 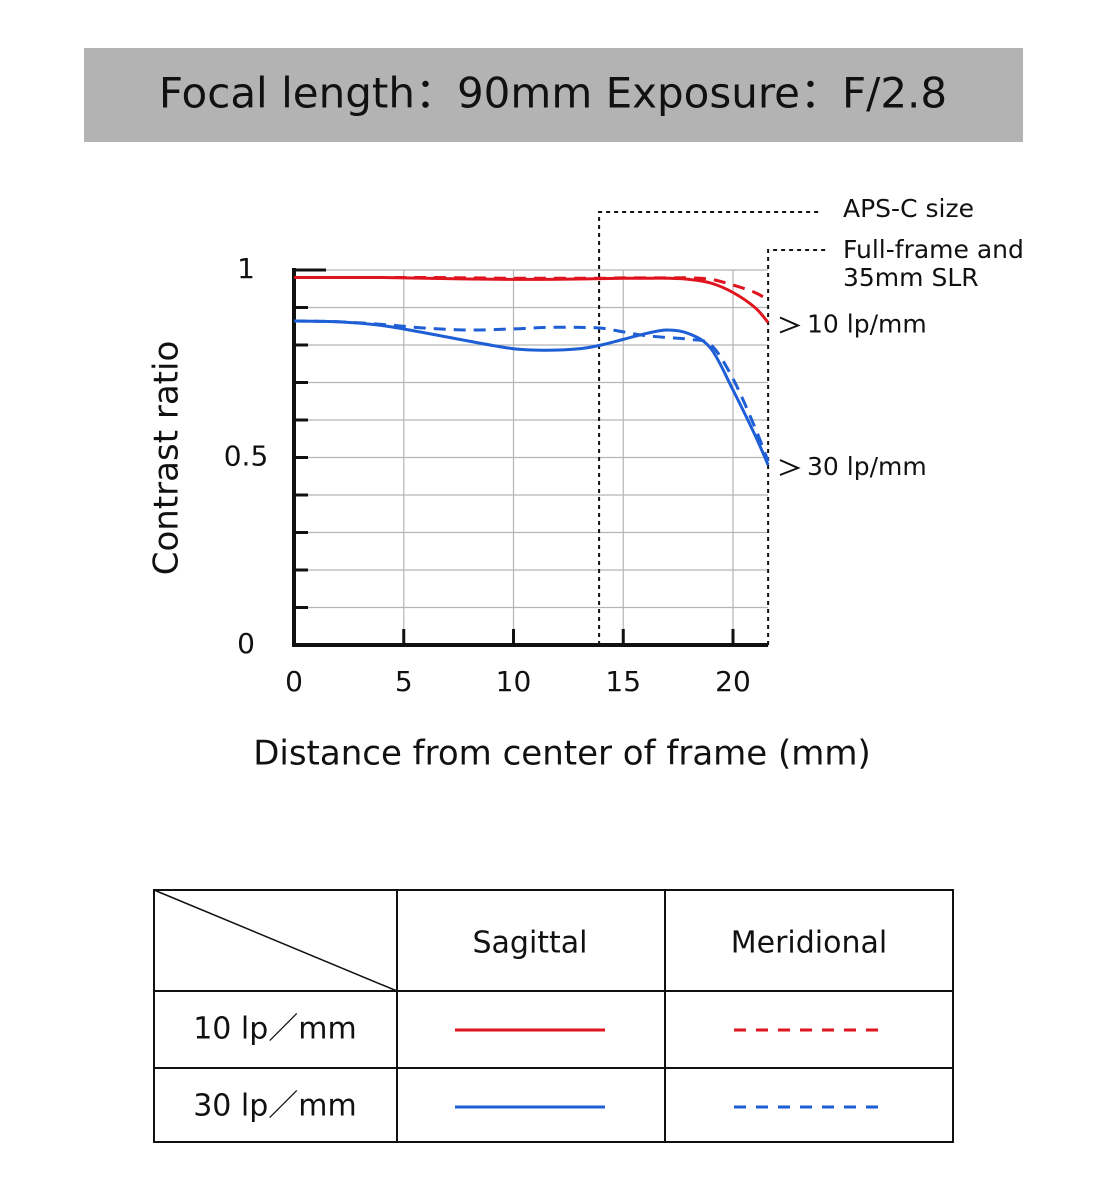 I want to click on x-tick-label: 5, so click(x=404, y=681).